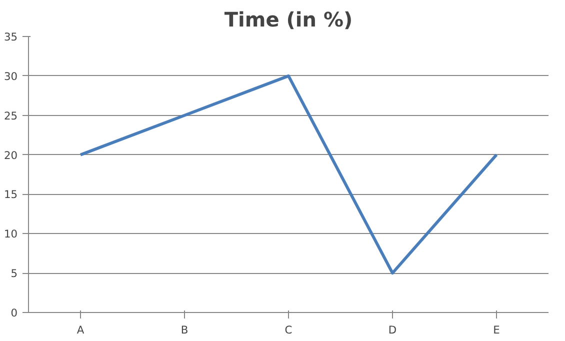  Describe the element at coordinates (11, 234) in the screenshot. I see `y-tick-label: 10` at that location.